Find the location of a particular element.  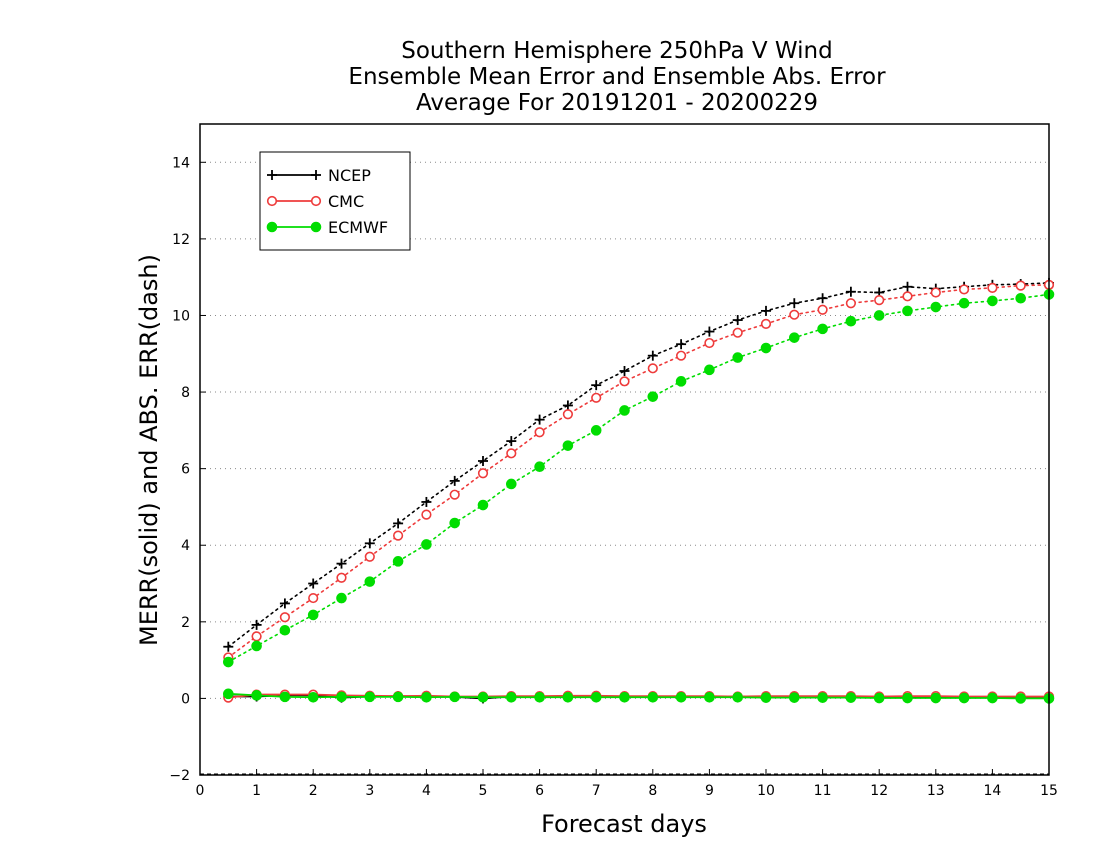

y-tick-label: 2 is located at coordinates (185, 623).